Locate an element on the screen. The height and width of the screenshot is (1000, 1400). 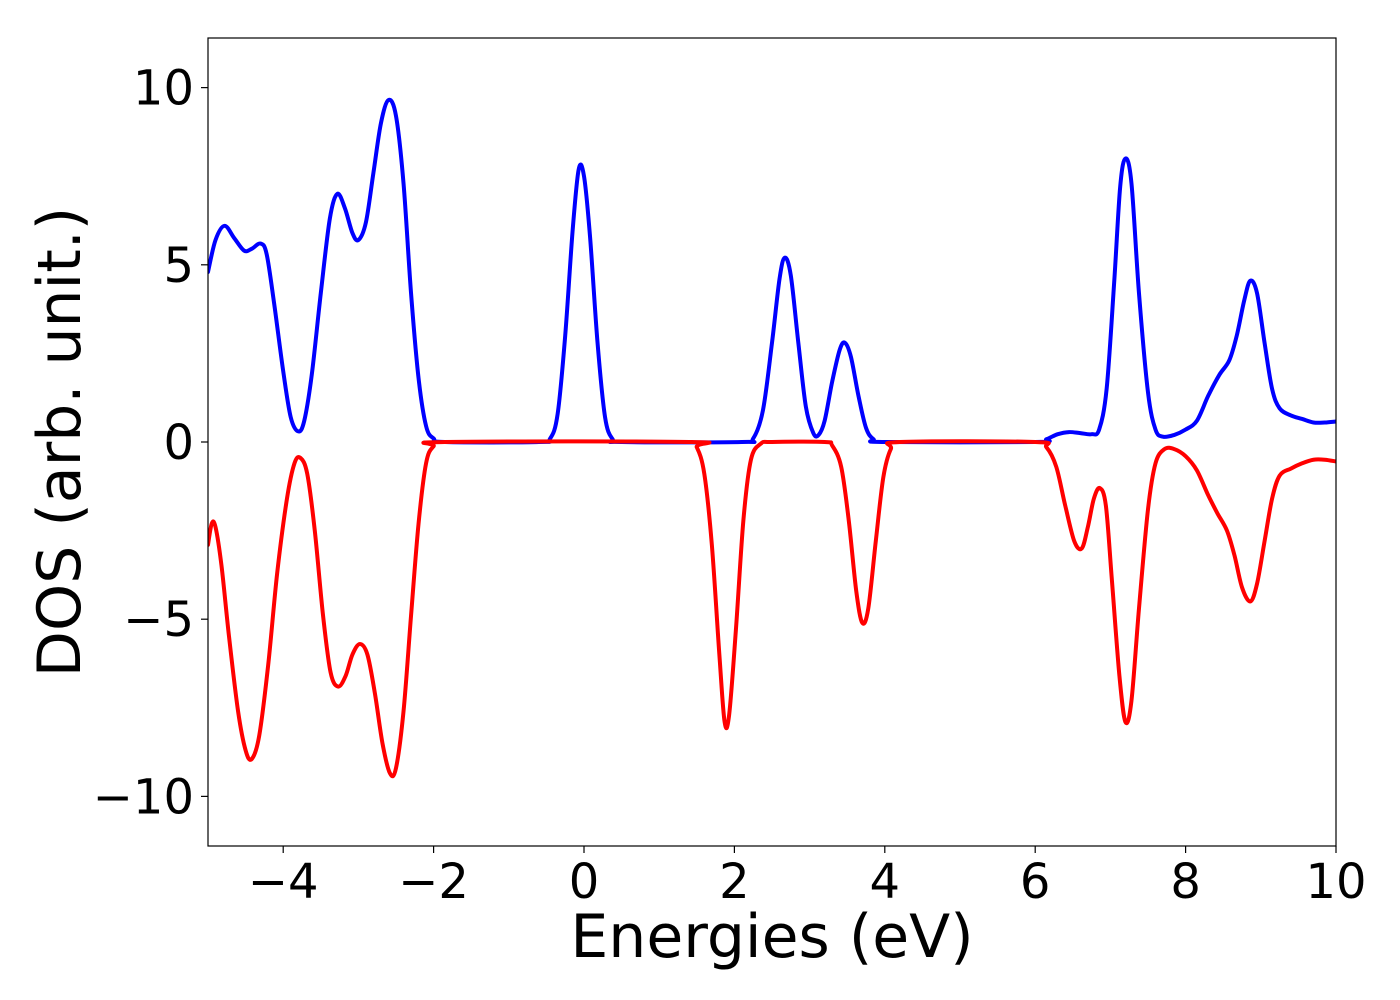
y-tick-label: 10 is located at coordinates (163, 89).